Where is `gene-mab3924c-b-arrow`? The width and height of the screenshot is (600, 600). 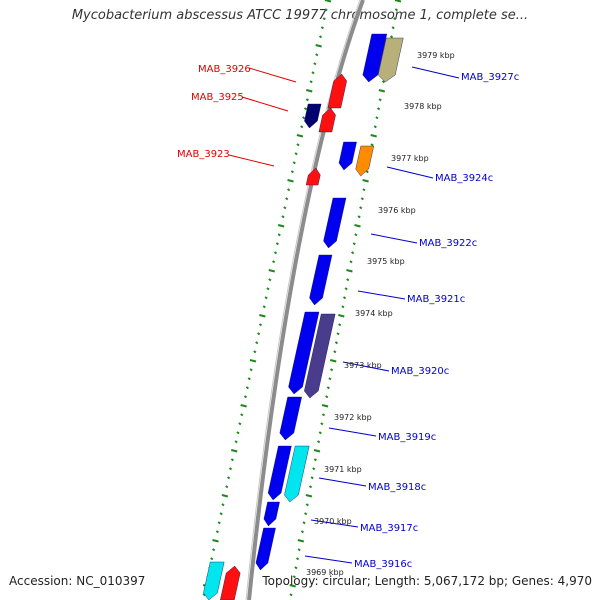 gene-mab3924c-b-arrow is located at coordinates (365, 161).